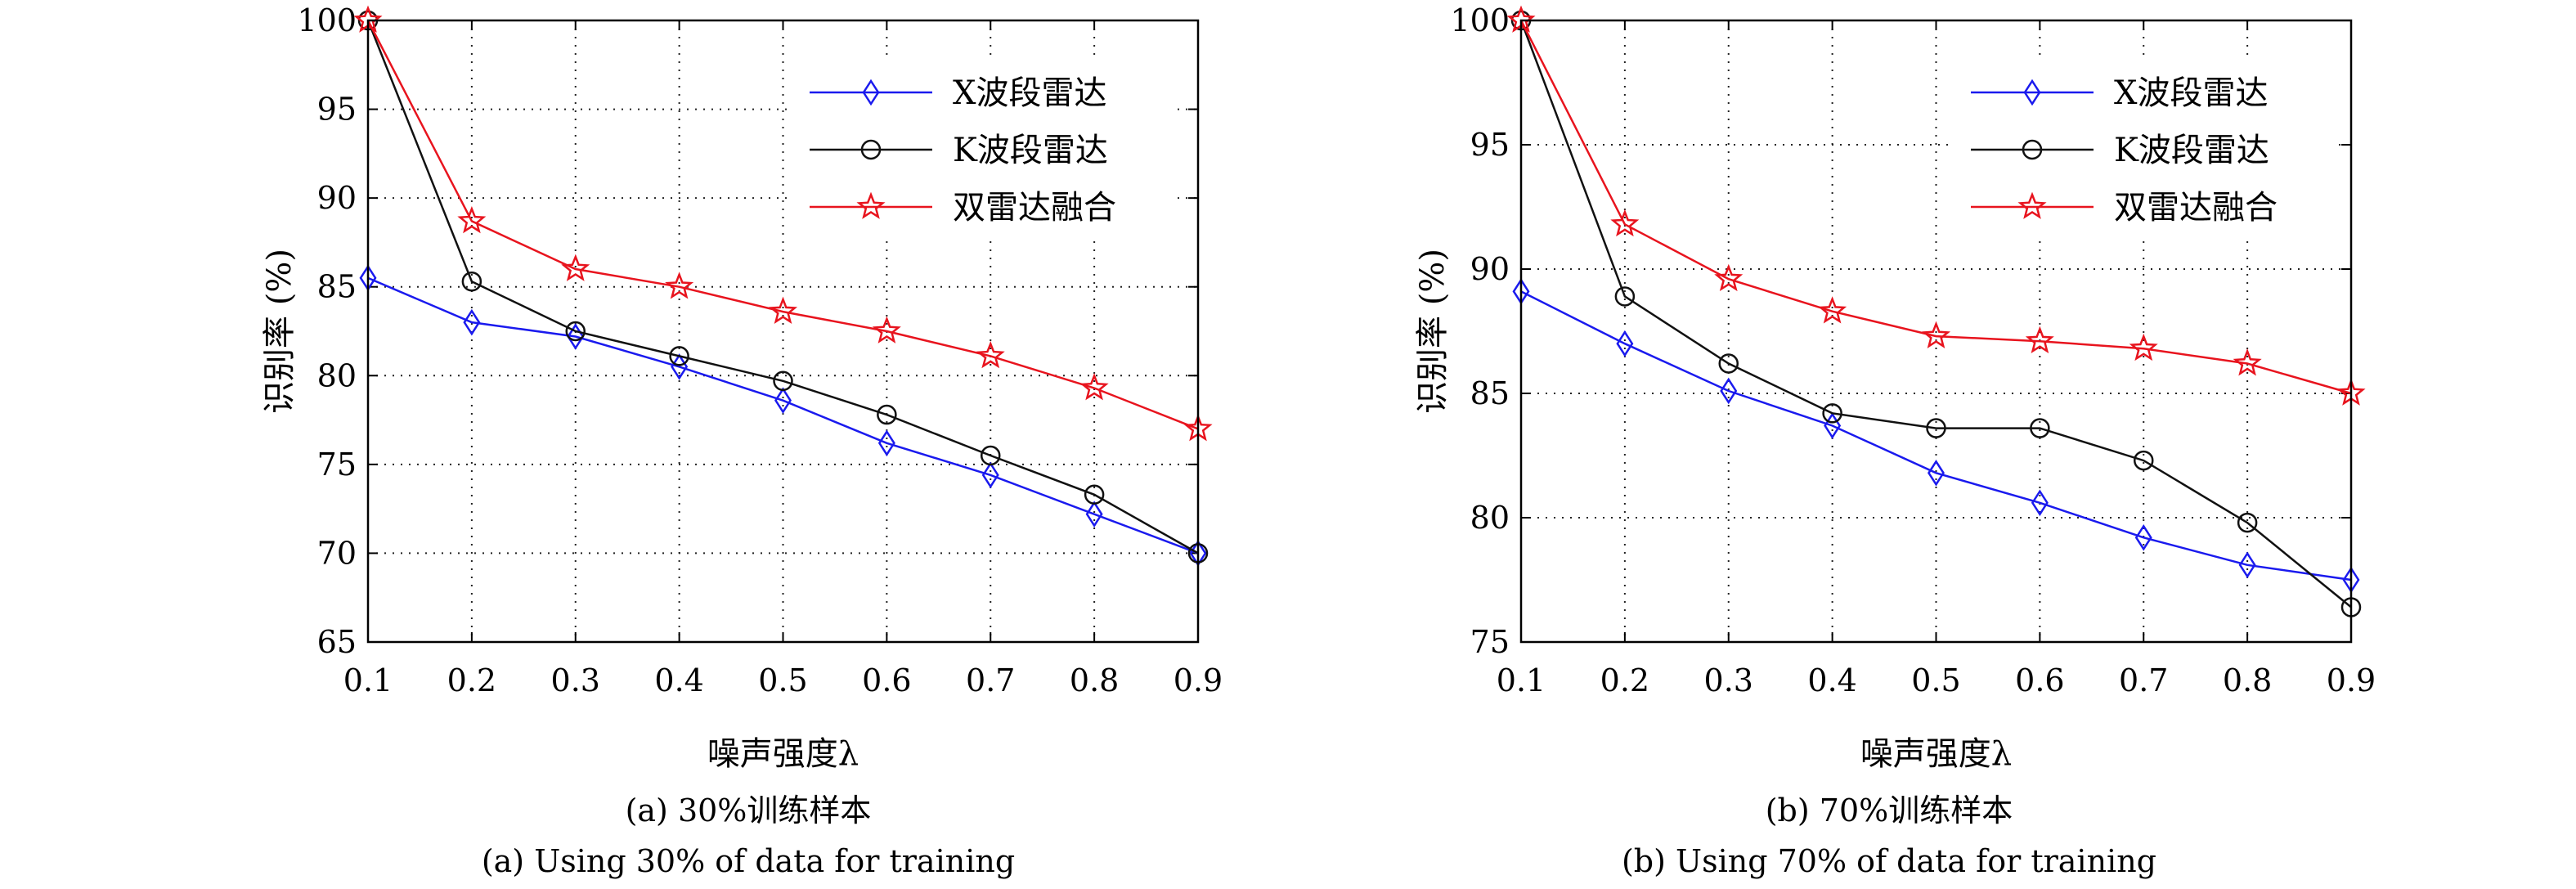  I want to click on y-axis-label: 识别率 (%), so click(1433, 331).